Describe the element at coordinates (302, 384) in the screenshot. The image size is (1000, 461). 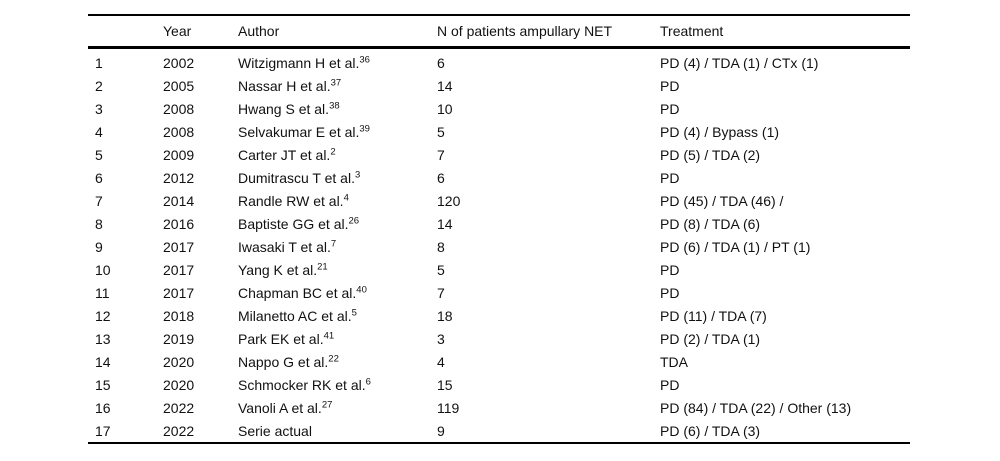
I see `author-text: Schmocker RK et al.` at that location.